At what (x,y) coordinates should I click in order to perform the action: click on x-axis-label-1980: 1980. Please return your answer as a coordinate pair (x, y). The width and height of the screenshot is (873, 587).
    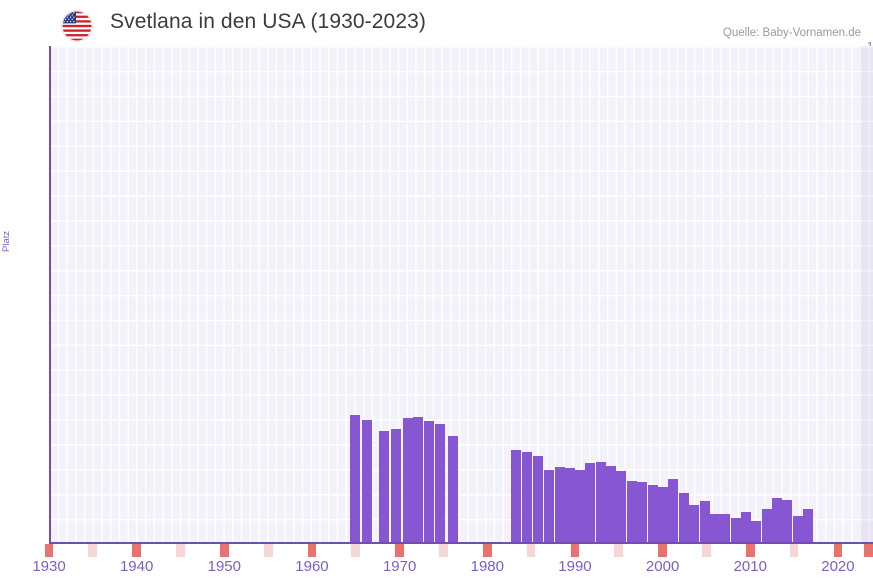
    Looking at the image, I should click on (487, 566).